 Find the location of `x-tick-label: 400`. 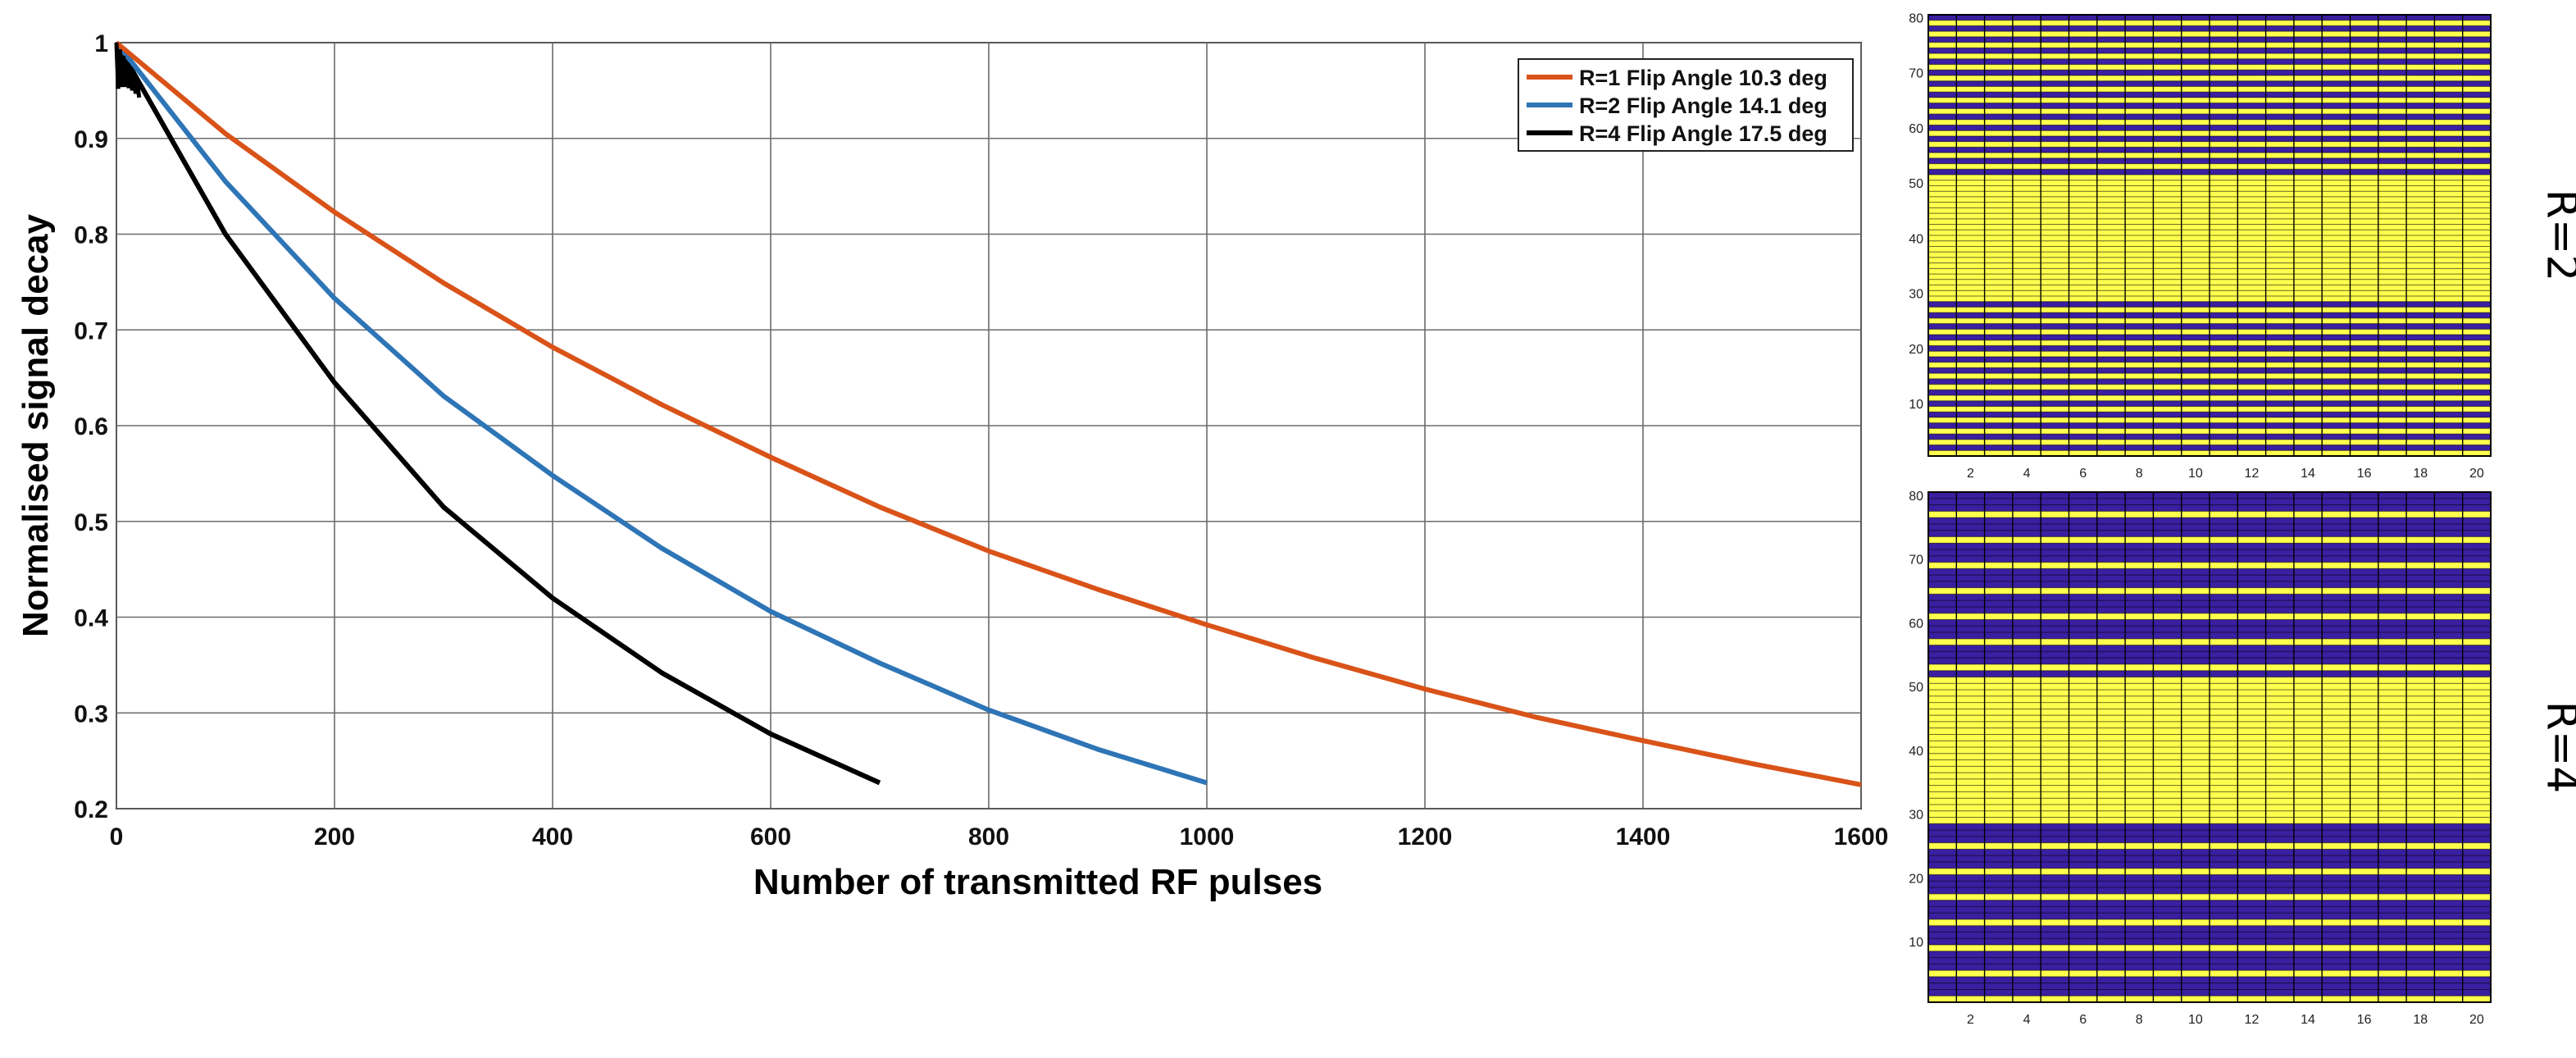

x-tick-label: 400 is located at coordinates (552, 837).